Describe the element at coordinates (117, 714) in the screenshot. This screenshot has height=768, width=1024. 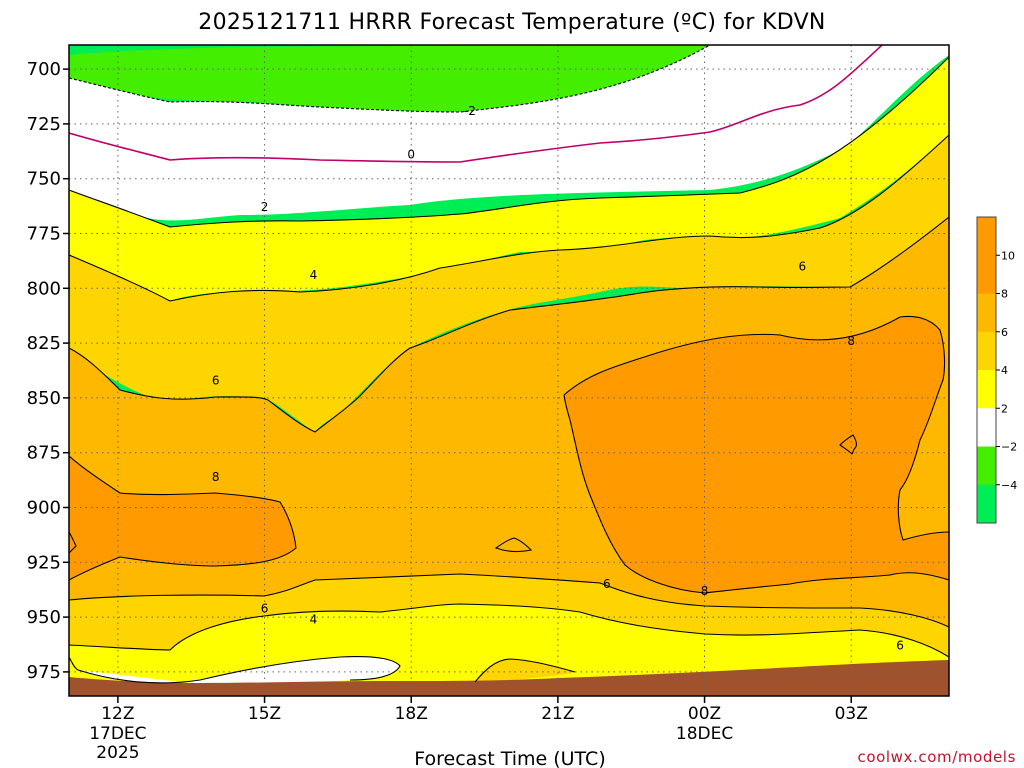
I see `x-tick-label: 12Z` at that location.